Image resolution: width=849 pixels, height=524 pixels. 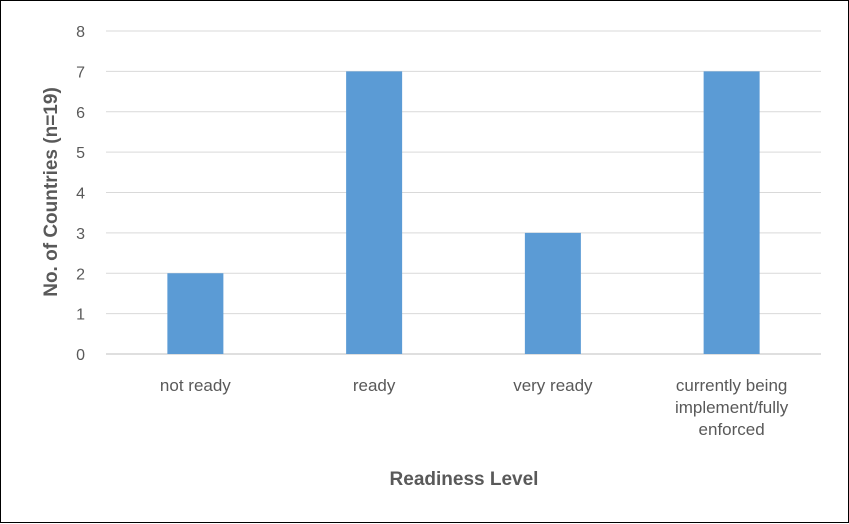 I want to click on y-tick-label: 1, so click(x=80, y=315).